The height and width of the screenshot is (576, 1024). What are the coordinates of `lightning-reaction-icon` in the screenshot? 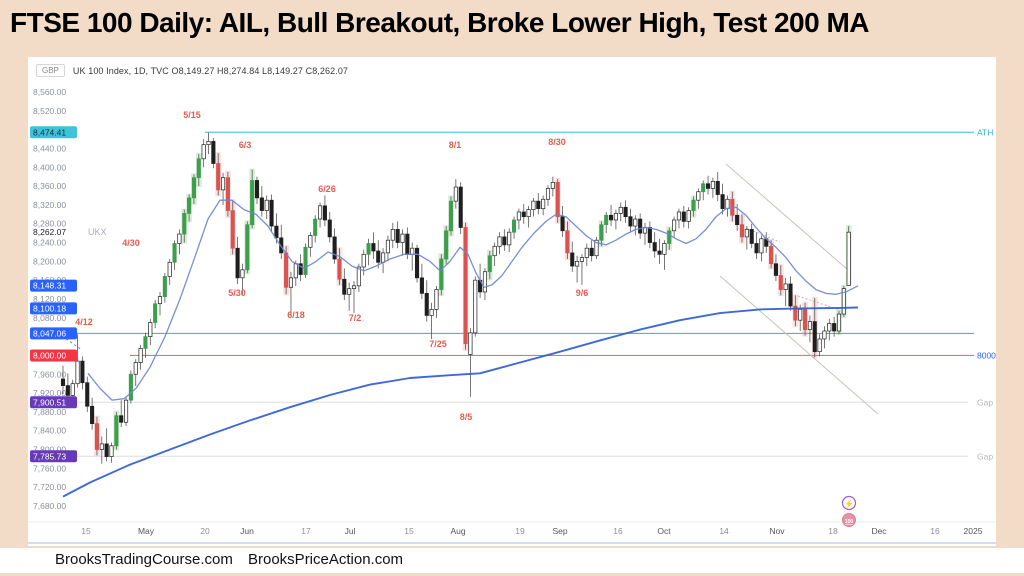 It's located at (849, 503).